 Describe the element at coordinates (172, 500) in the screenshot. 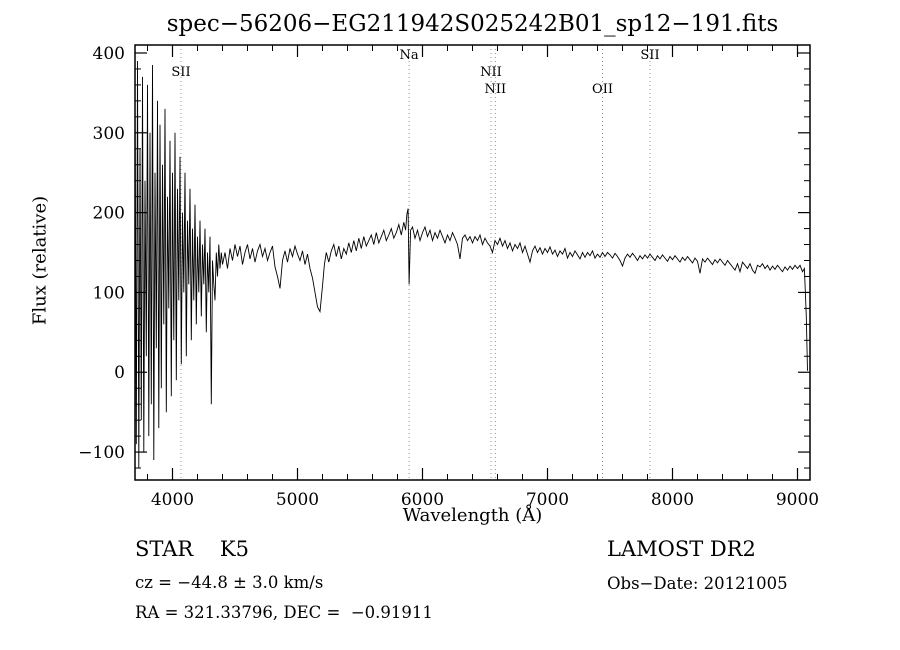

I see `svg-text: 4000` at that location.